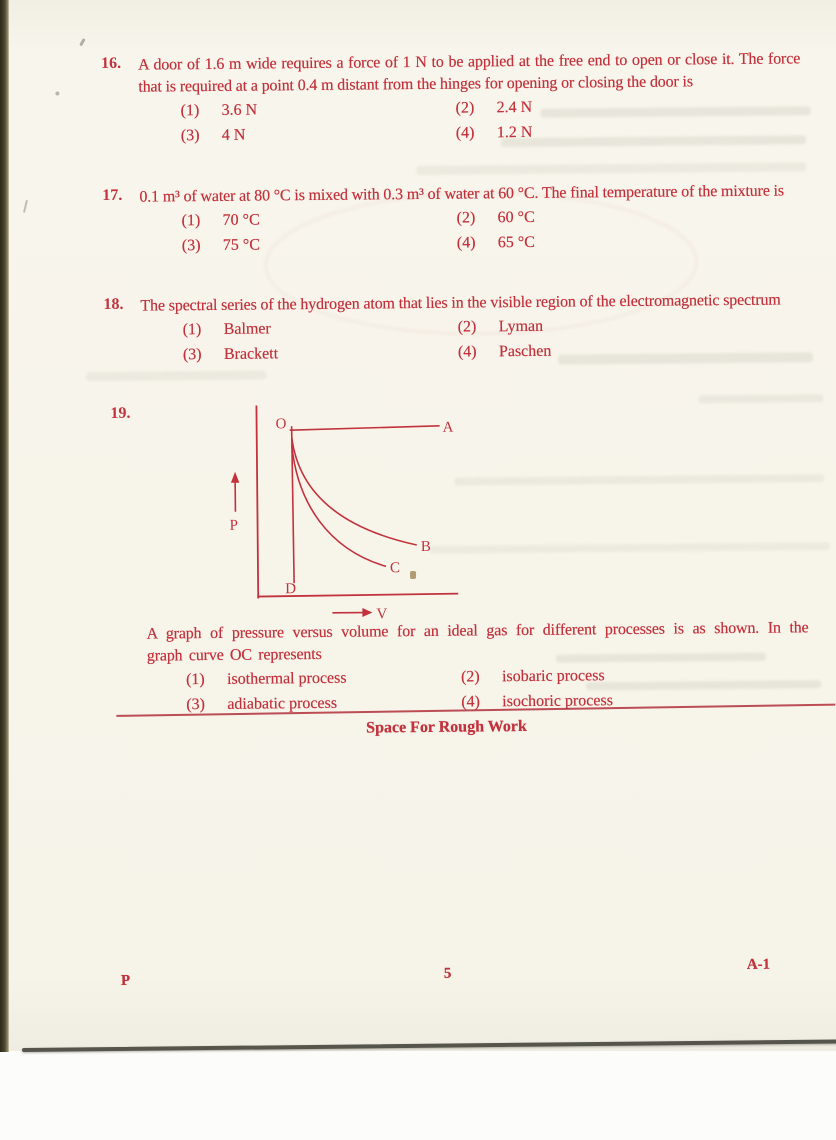 The height and width of the screenshot is (1140, 836). What do you see at coordinates (516, 242) in the screenshot?
I see `option-label: 65 °C` at bounding box center [516, 242].